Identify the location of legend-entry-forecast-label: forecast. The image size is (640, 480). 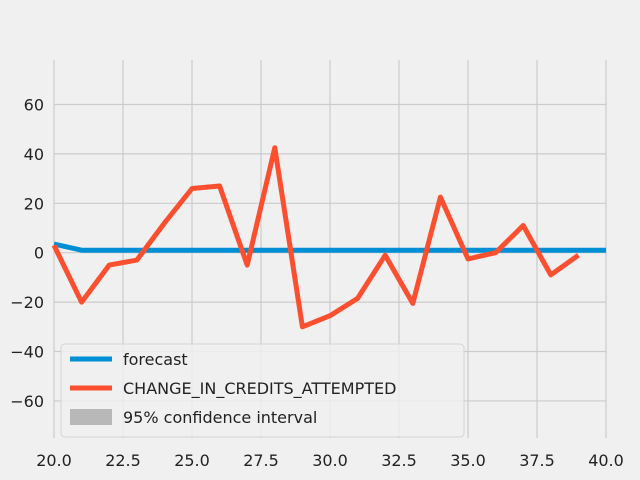
(155, 359).